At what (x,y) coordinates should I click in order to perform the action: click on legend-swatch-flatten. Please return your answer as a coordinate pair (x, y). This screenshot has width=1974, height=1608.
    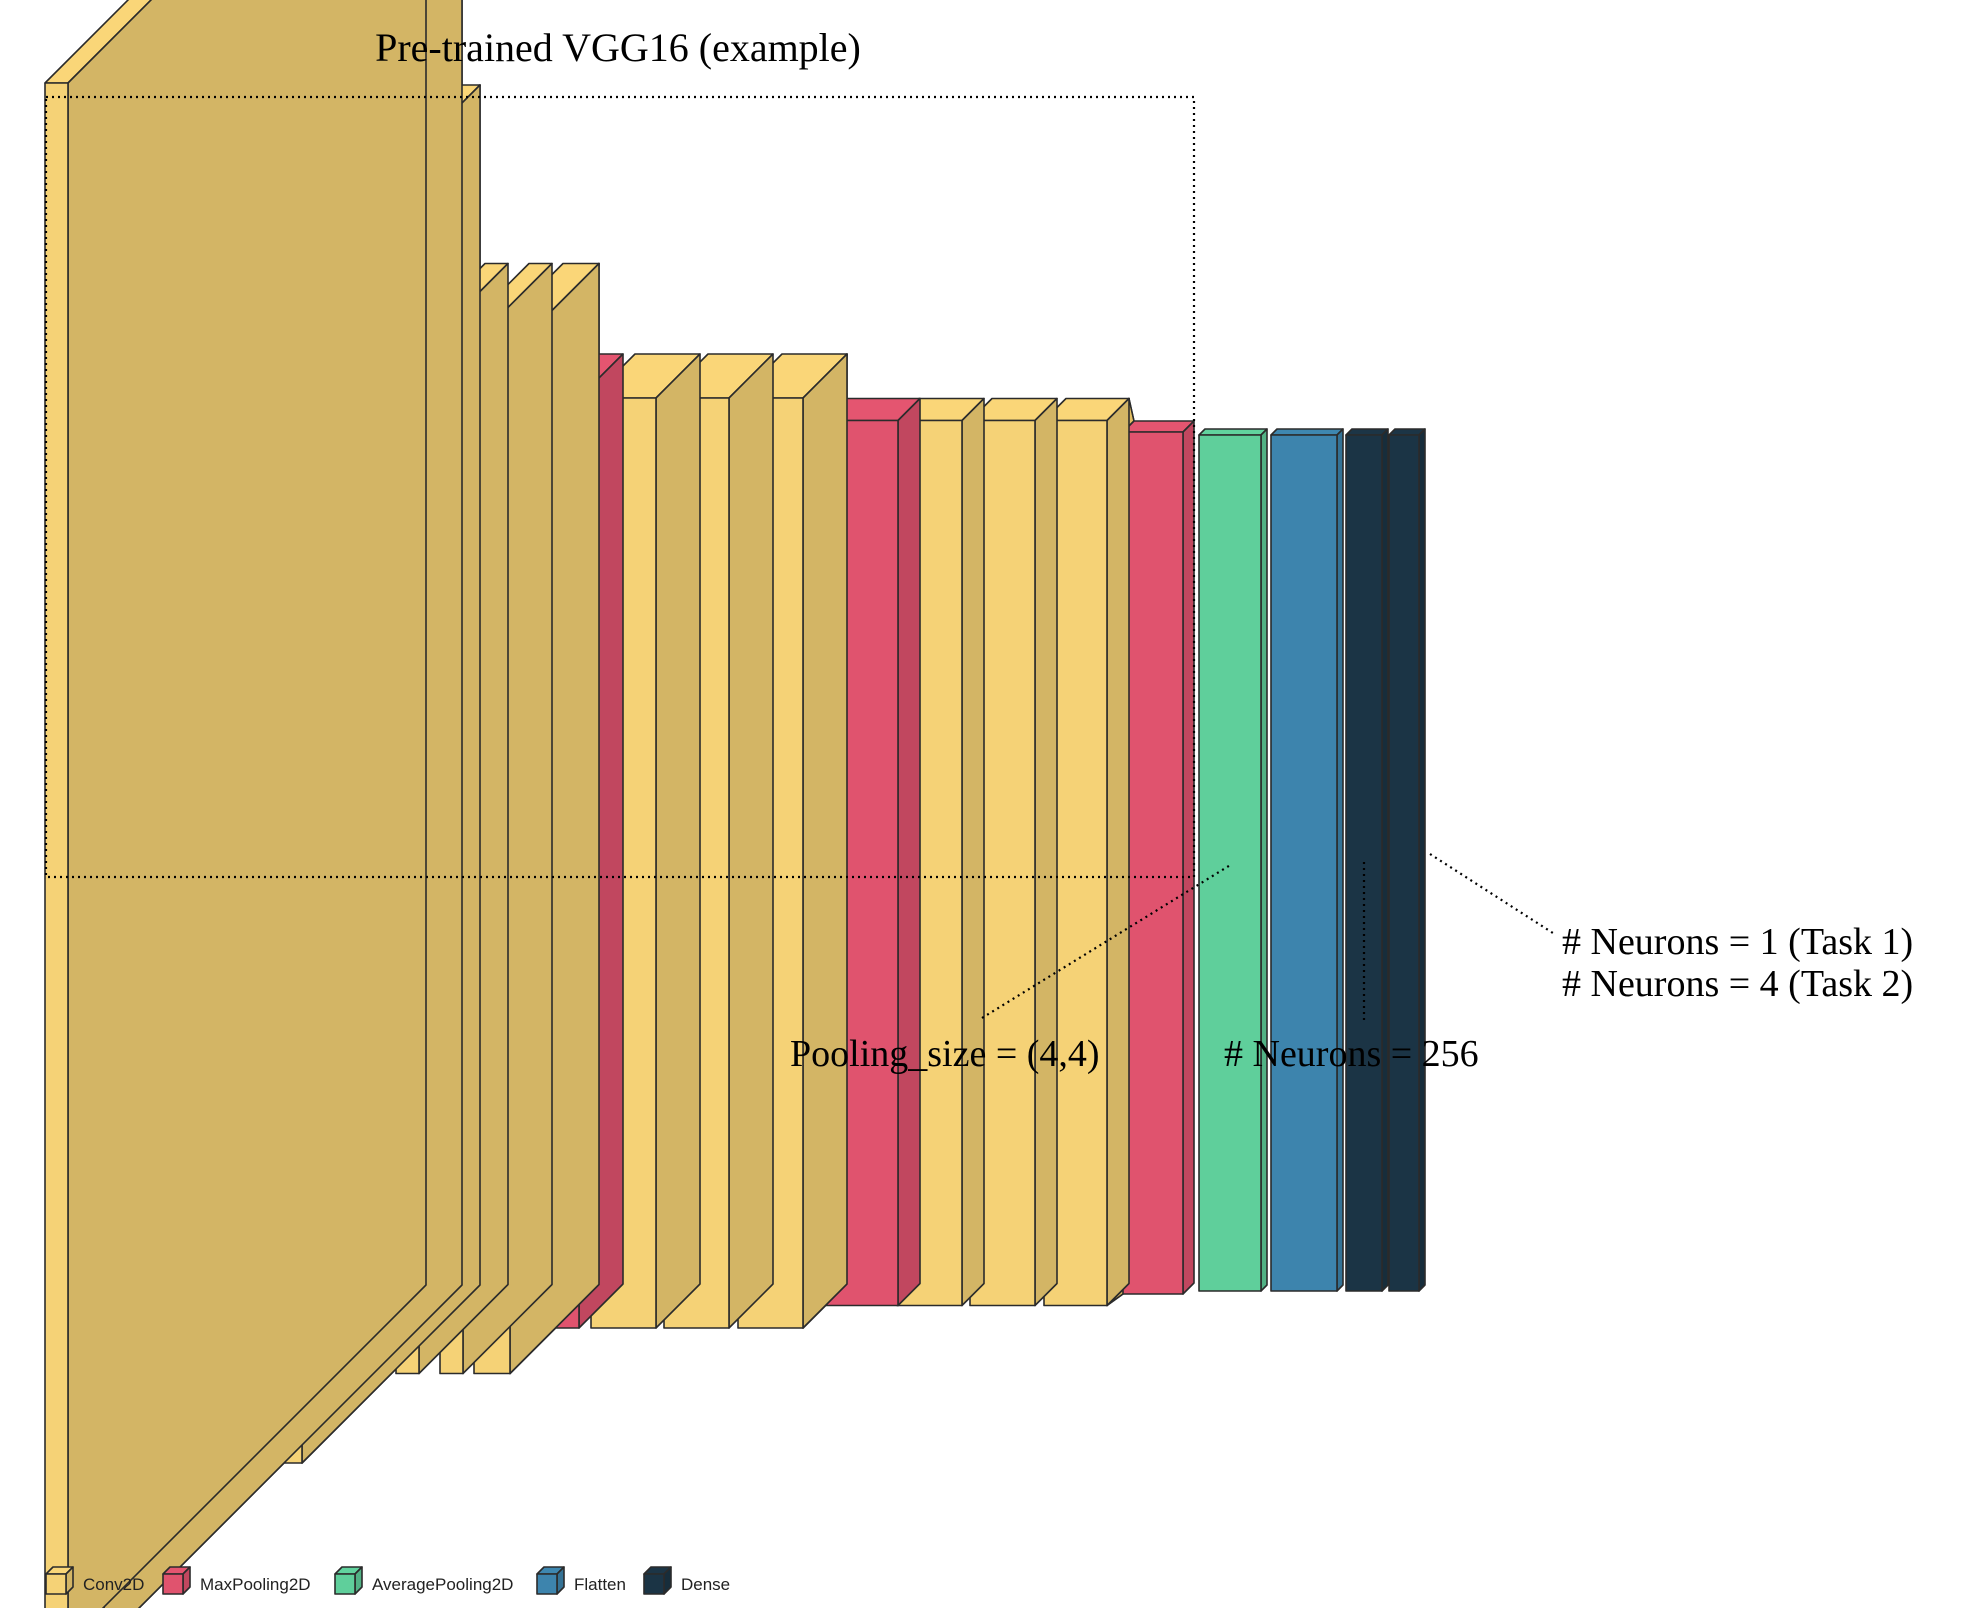
    Looking at the image, I should click on (550, 1580).